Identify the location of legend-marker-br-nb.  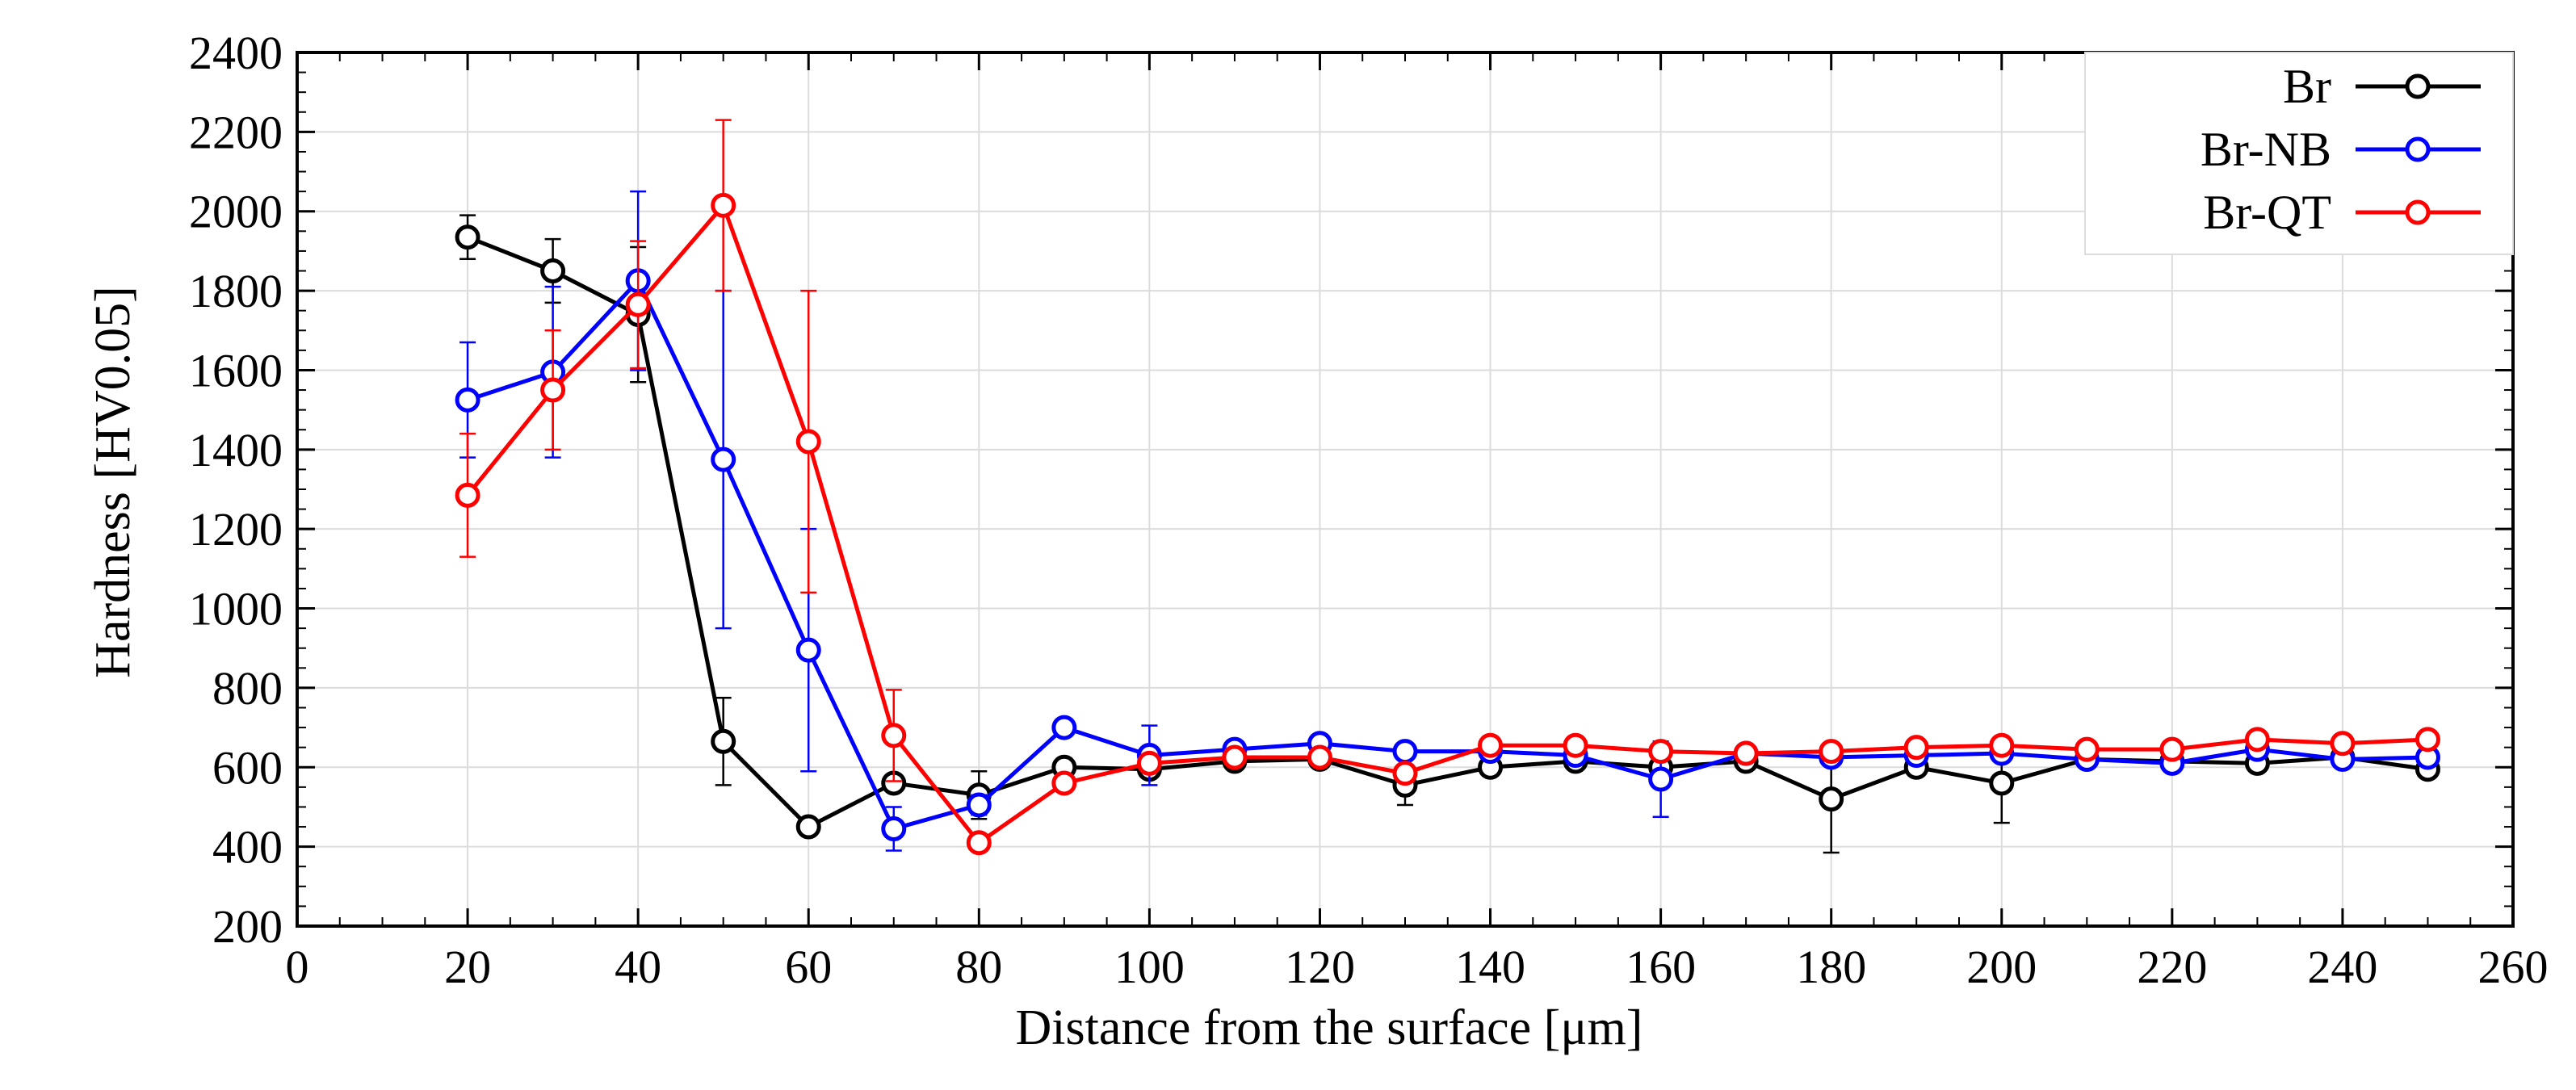
(2418, 149).